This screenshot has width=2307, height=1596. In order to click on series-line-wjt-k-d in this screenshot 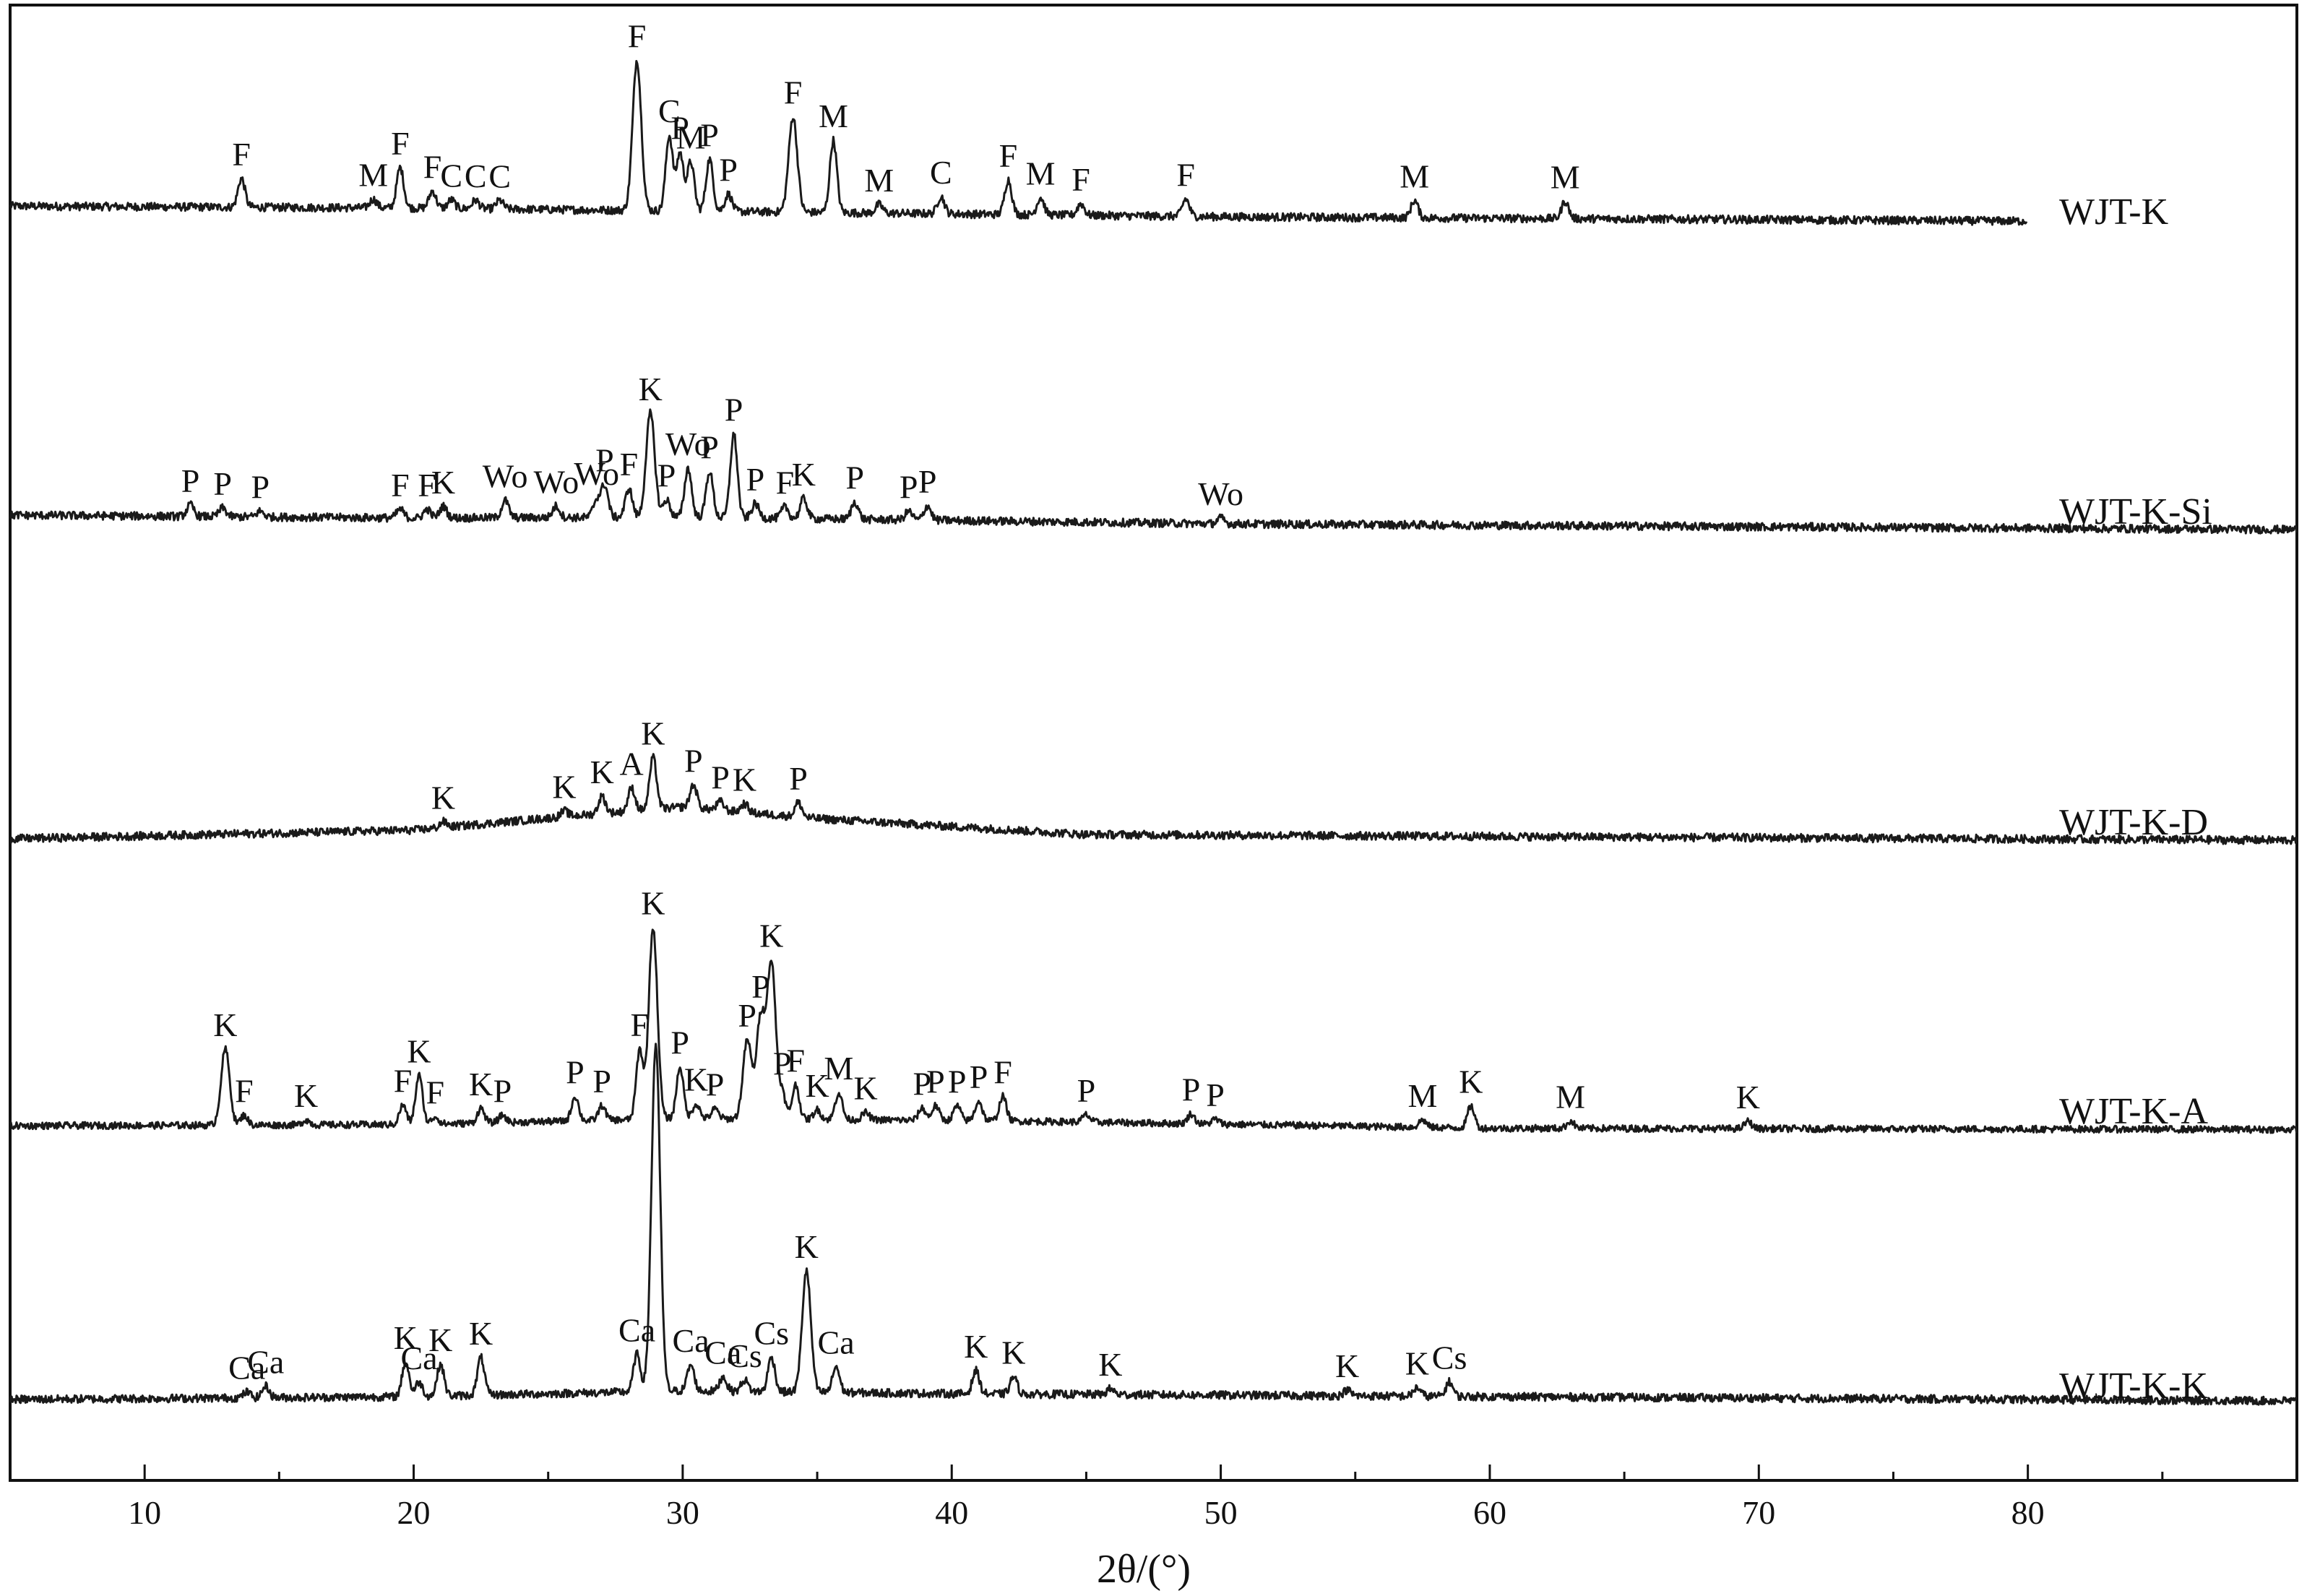, I will do `click(1153, 799)`.